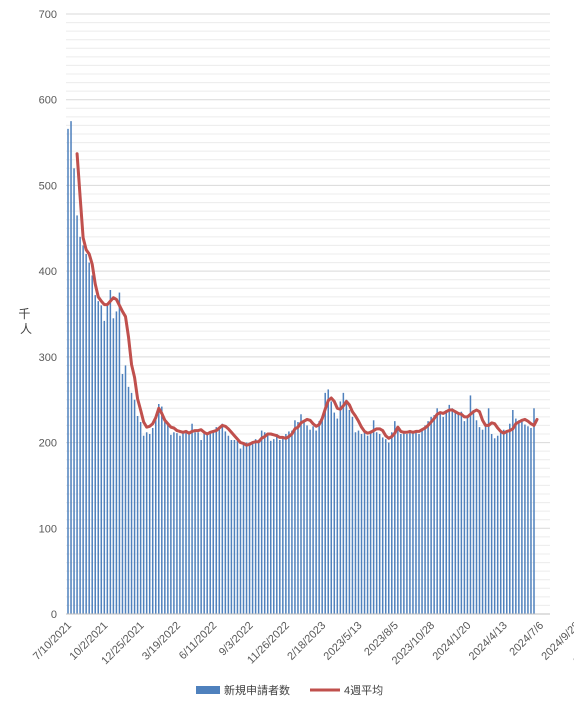  What do you see at coordinates (48, 358) in the screenshot?
I see `y-tick-label: 300` at bounding box center [48, 358].